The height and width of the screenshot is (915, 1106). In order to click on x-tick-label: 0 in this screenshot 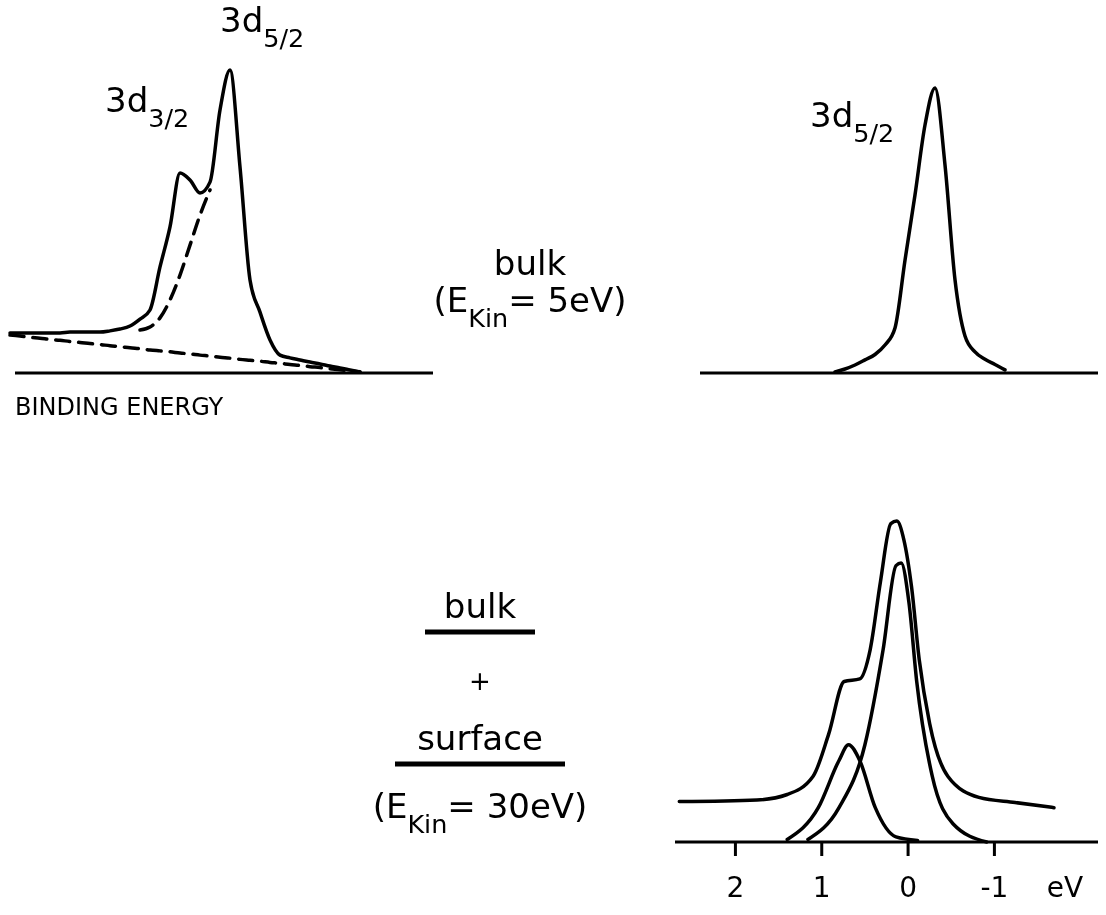, I will do `click(908, 887)`.